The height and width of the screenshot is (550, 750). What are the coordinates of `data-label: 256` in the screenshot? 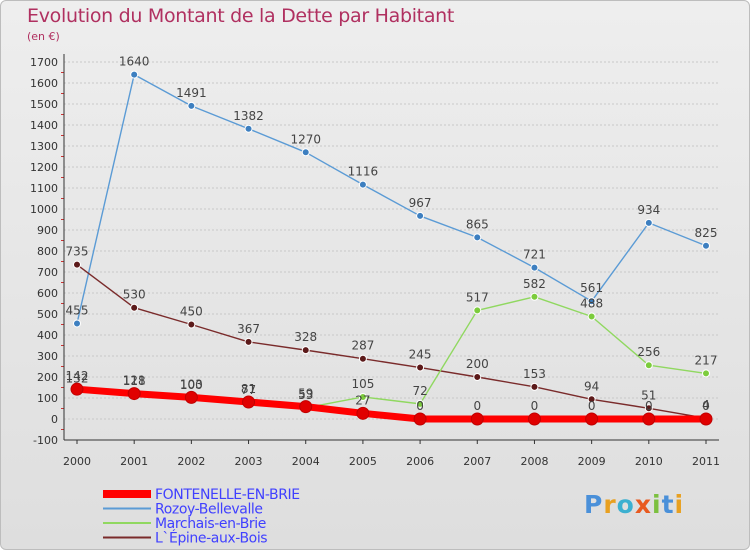 It's located at (648, 352).